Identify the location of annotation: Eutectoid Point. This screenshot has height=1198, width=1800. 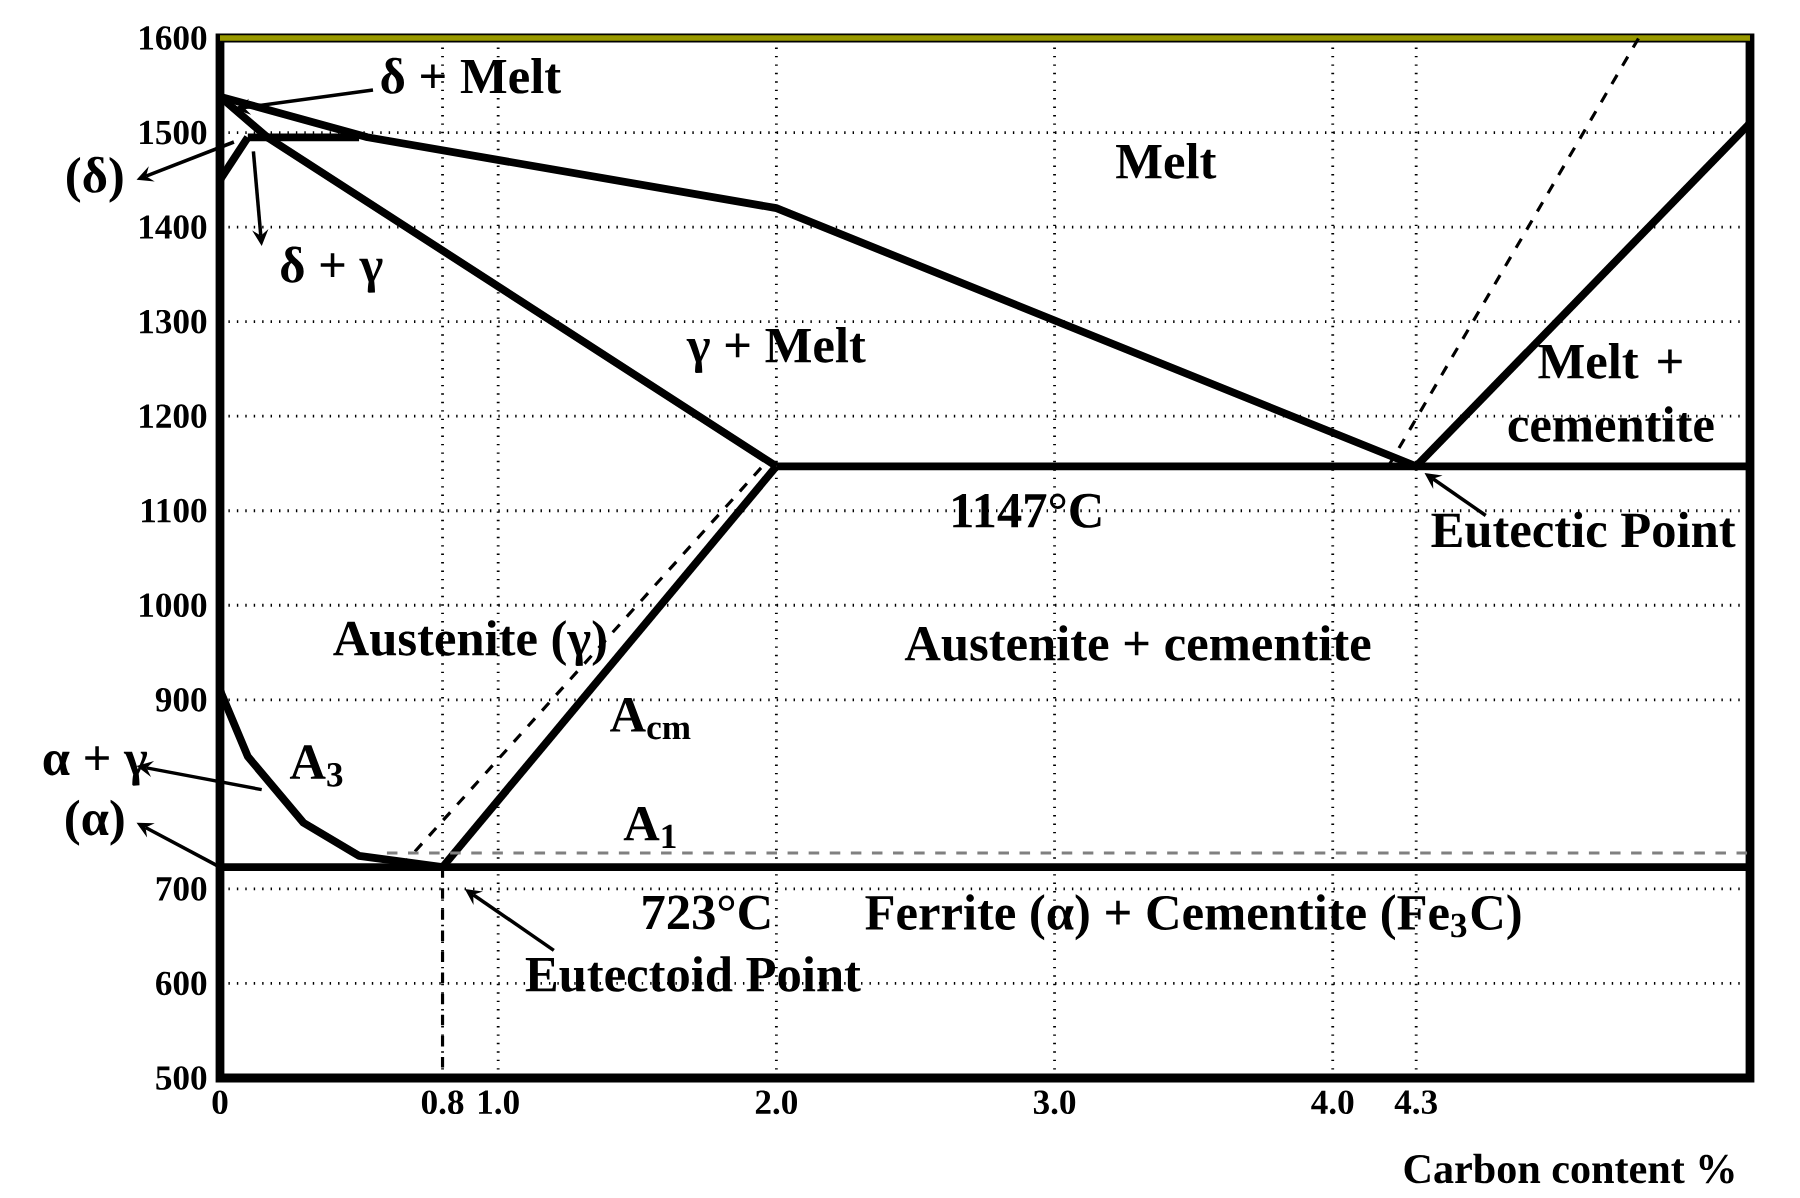
(693, 974).